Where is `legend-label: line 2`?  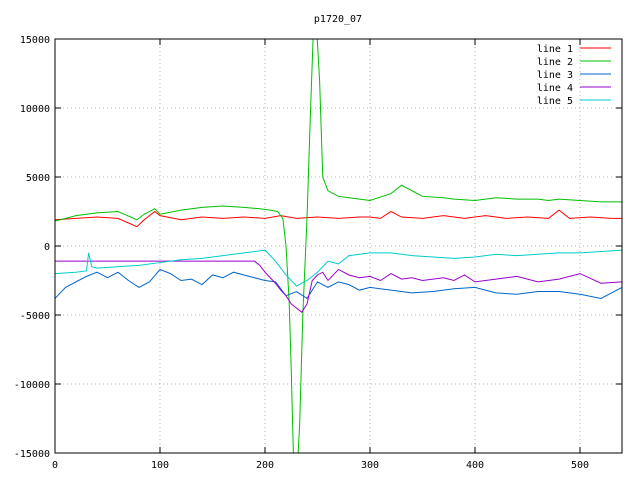
legend-label: line 2 is located at coordinates (555, 62).